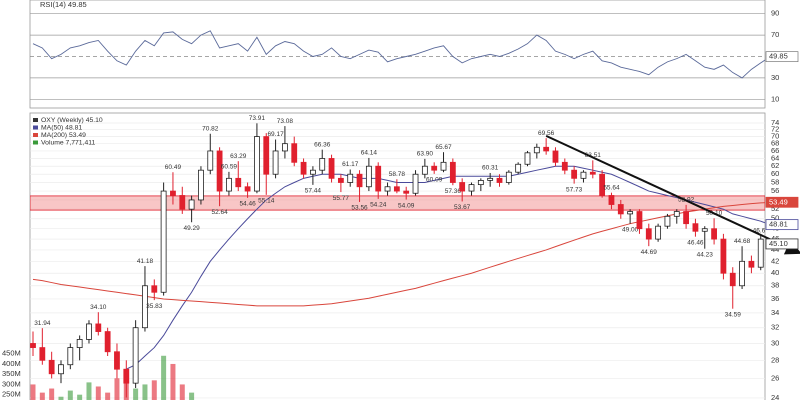 This screenshot has height=400, width=800. I want to click on high-label: 60.31, so click(490, 168).